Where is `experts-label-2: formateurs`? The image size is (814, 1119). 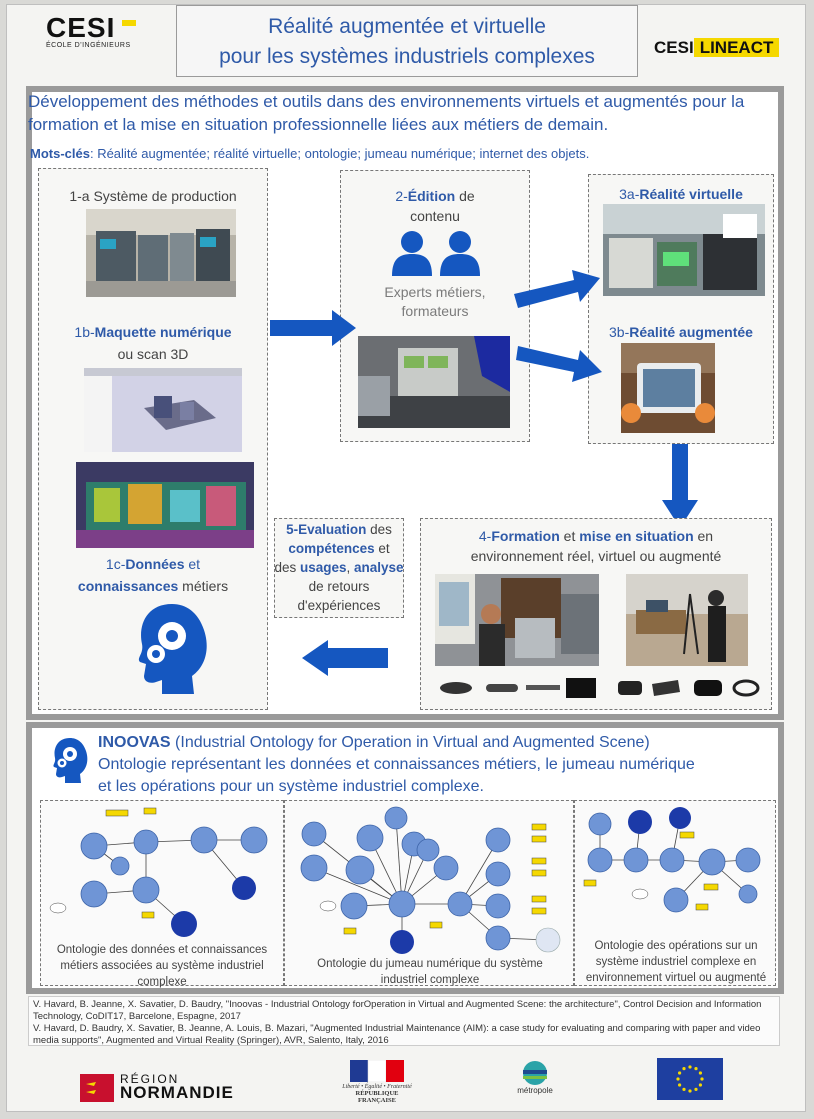
experts-label-2: formateurs is located at coordinates (435, 311).